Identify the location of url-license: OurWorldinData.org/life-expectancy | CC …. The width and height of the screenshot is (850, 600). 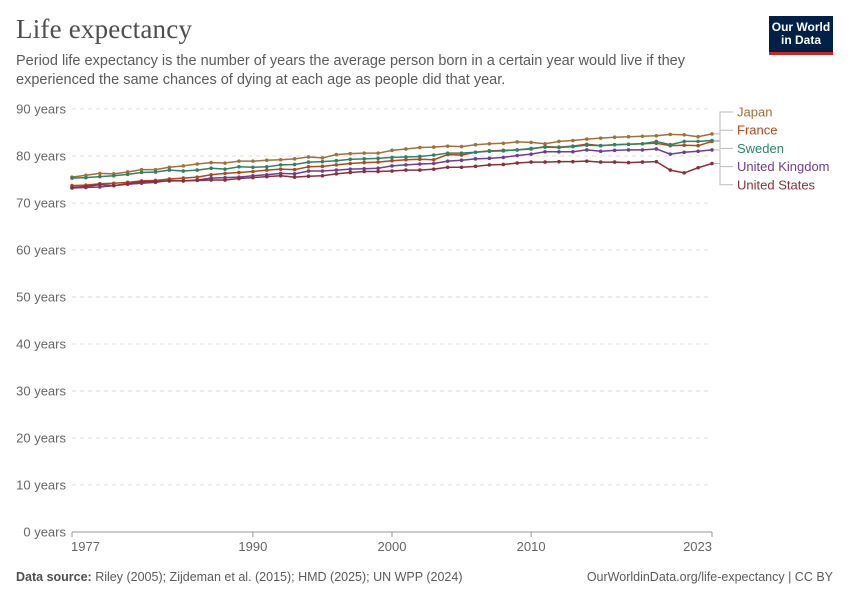
(709, 577).